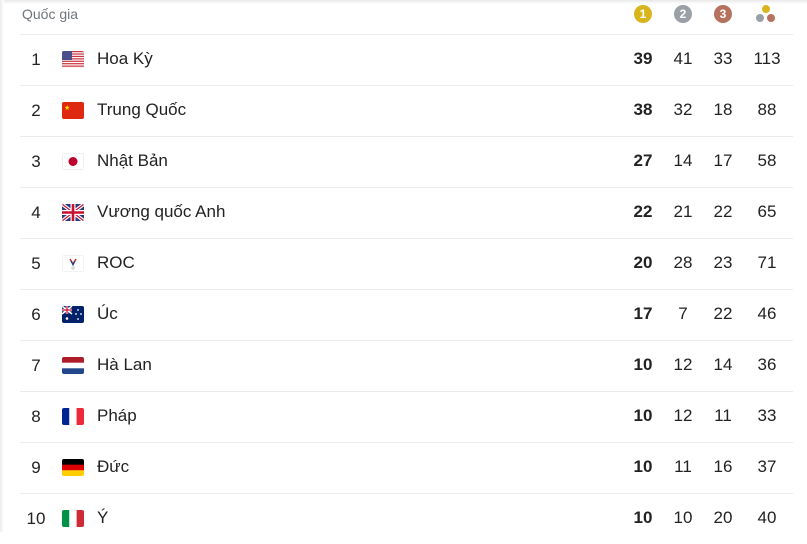  I want to click on bronze-count: 16, so click(723, 467).